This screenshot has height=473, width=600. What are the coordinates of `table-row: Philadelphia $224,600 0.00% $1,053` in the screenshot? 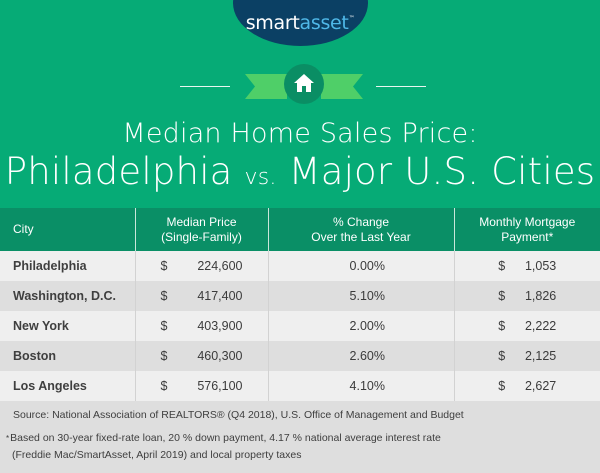 It's located at (300, 266).